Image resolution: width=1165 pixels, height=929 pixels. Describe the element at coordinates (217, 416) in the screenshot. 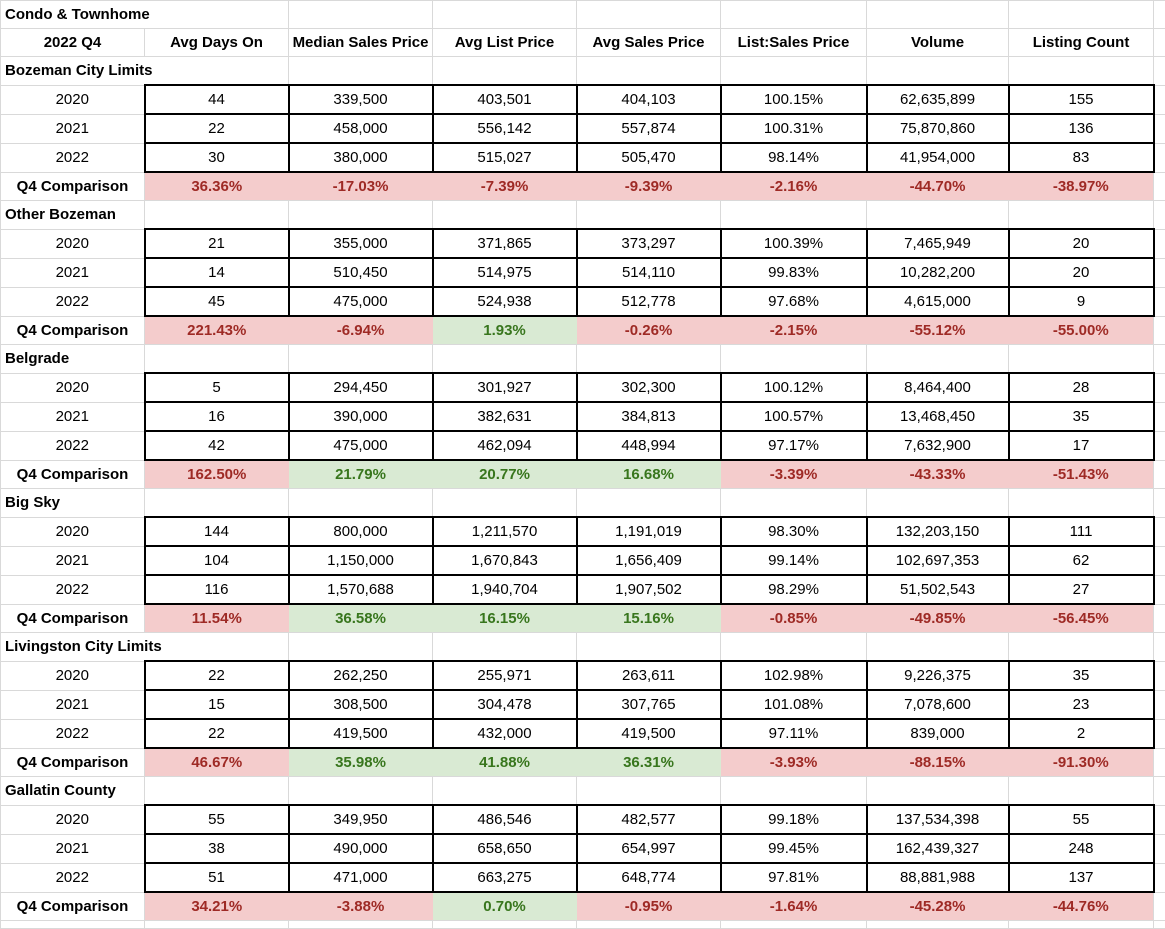

I see `data-cell: 16` at that location.